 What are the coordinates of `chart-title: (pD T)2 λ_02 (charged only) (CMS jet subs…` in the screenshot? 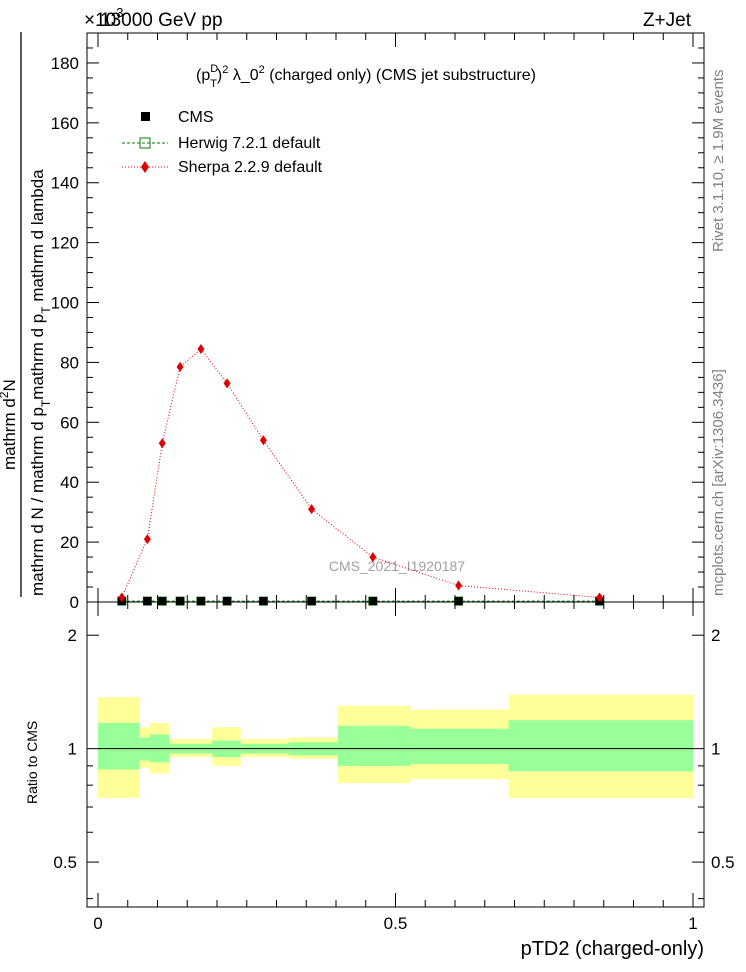 It's located at (366, 76).